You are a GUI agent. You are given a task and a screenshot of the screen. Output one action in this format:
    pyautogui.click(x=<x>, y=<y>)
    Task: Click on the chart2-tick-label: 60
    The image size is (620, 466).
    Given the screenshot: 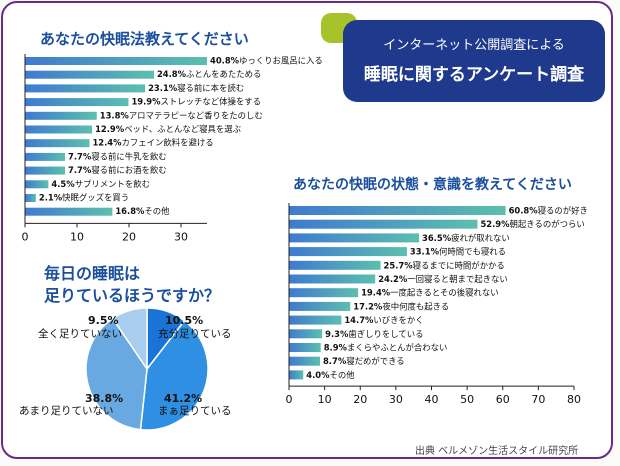 What is the action you would take?
    pyautogui.click(x=503, y=399)
    